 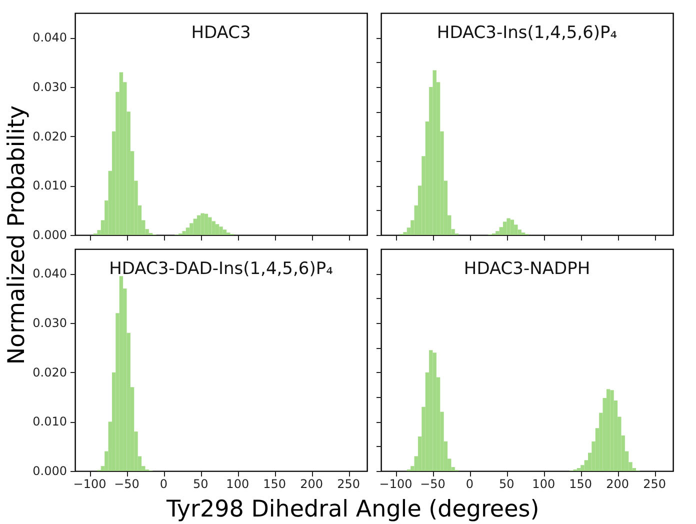 What do you see at coordinates (17, 235) in the screenshot?
I see `y-axis-title: Normalized Probability` at bounding box center [17, 235].